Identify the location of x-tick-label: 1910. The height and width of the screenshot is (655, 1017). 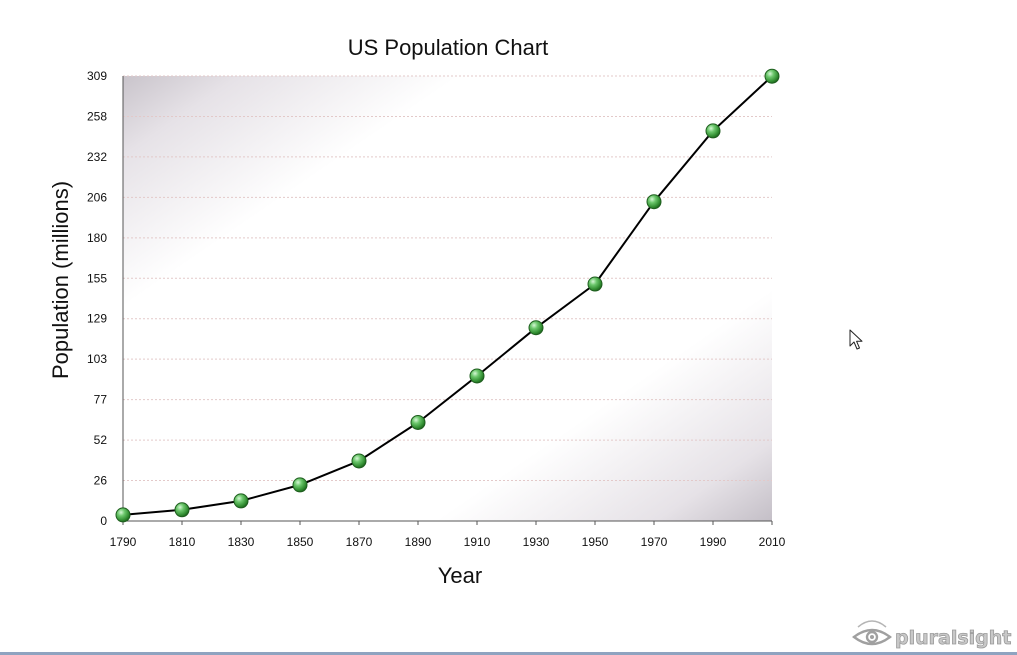
(477, 542).